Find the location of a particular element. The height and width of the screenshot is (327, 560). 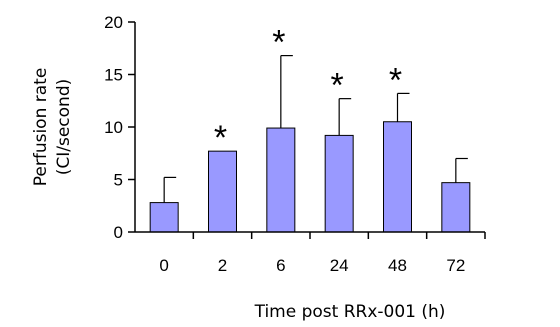

significance-marker-48: * is located at coordinates (395, 80).